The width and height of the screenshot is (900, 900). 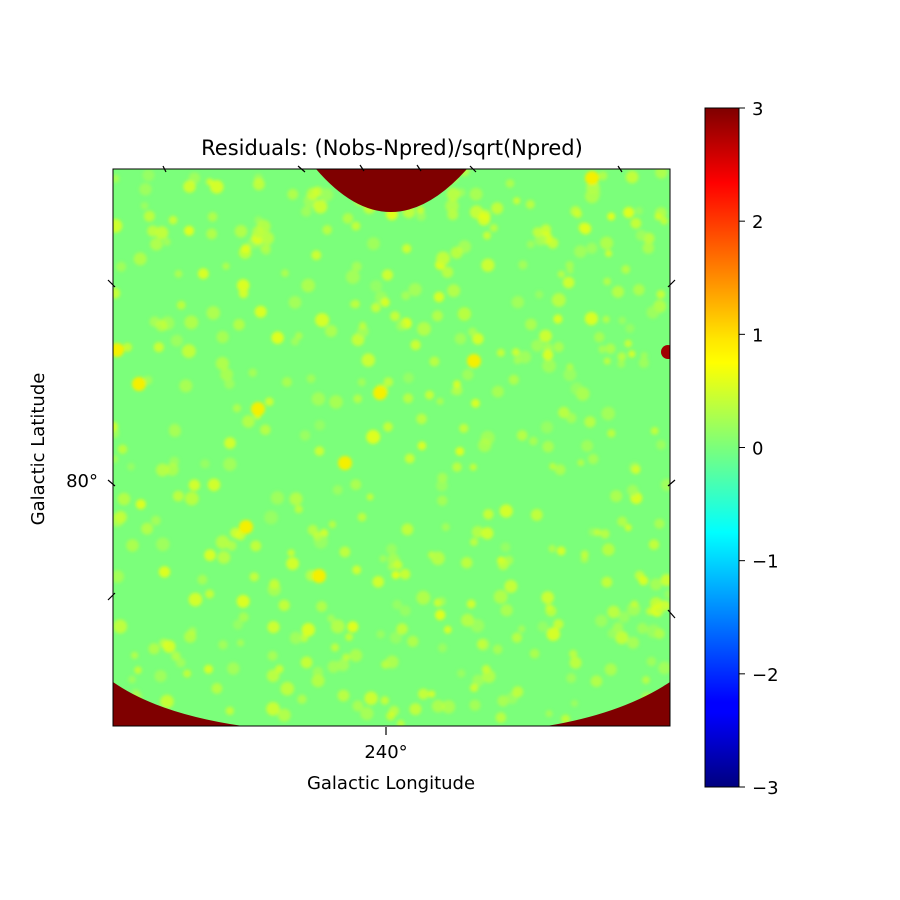 I want to click on top-tick, so click(x=362, y=168).